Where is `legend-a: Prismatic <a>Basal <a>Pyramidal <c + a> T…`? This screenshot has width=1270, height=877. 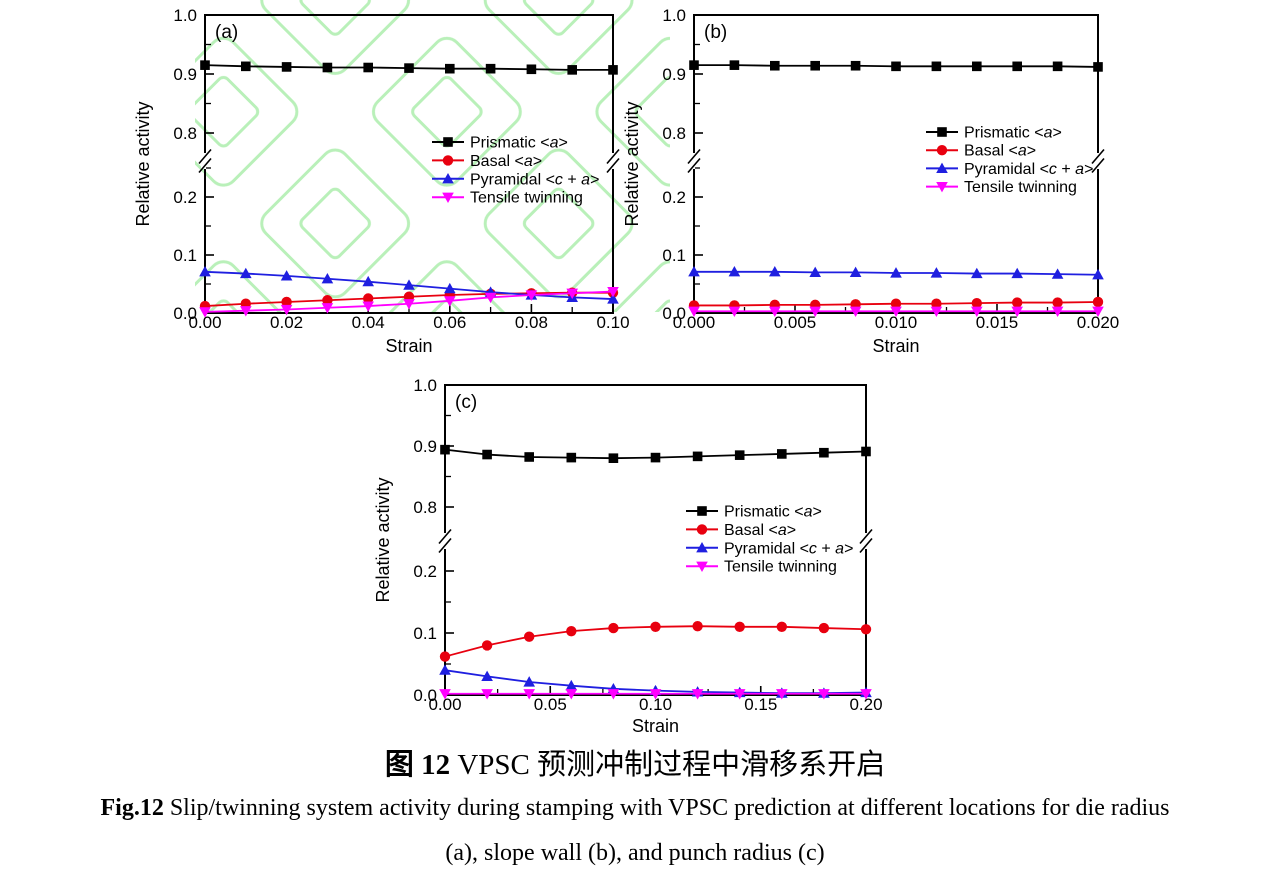 legend-a: Prismatic <a>Basal <a>Pyramidal <c + a> T… is located at coordinates (515, 171).